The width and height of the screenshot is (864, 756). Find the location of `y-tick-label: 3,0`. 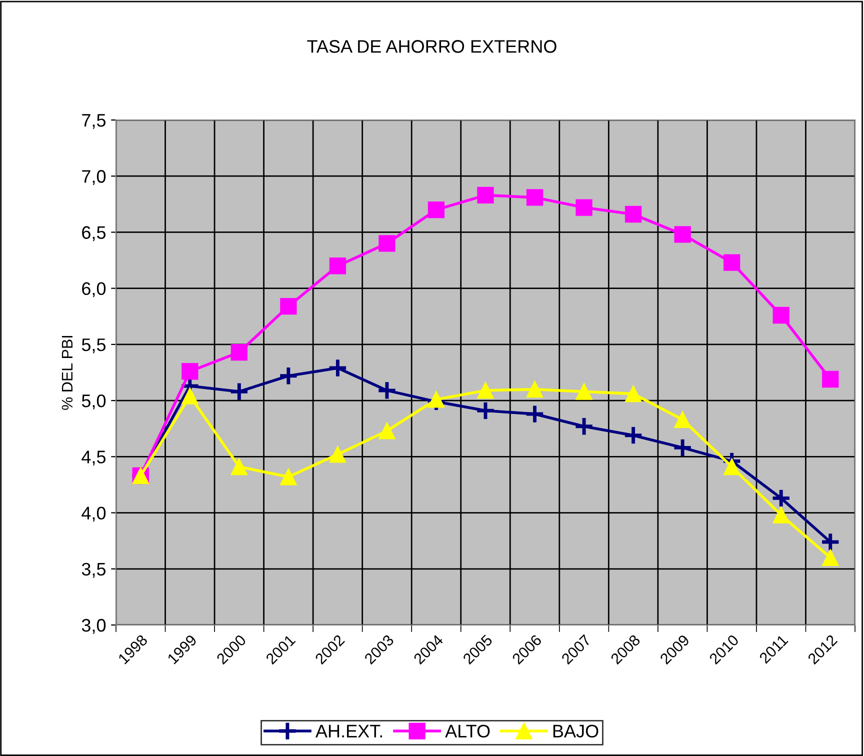

y-tick-label: 3,0 is located at coordinates (94, 626).